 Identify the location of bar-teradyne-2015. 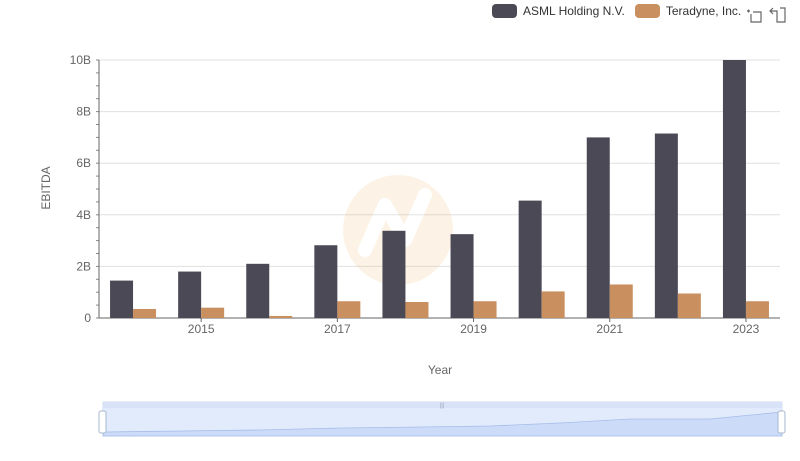
(213, 312).